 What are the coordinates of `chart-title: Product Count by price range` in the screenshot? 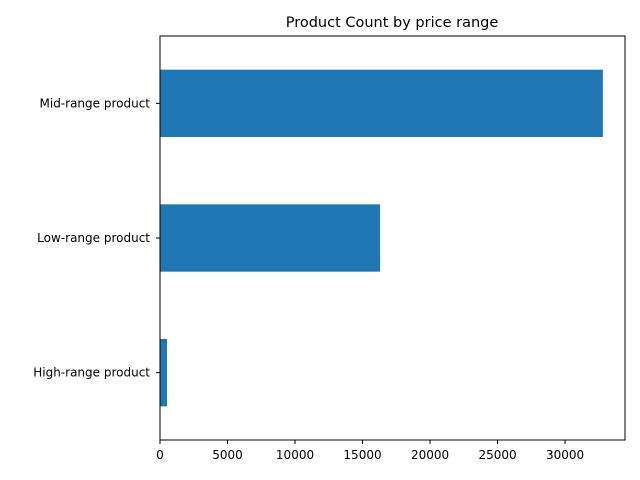 It's located at (392, 23).